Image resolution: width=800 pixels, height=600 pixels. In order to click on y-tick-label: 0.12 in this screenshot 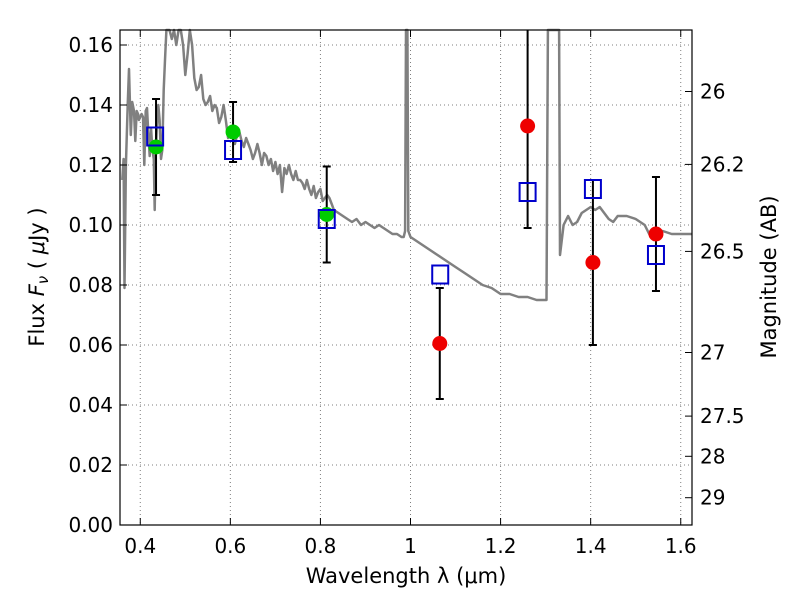, I will do `click(90, 165)`.